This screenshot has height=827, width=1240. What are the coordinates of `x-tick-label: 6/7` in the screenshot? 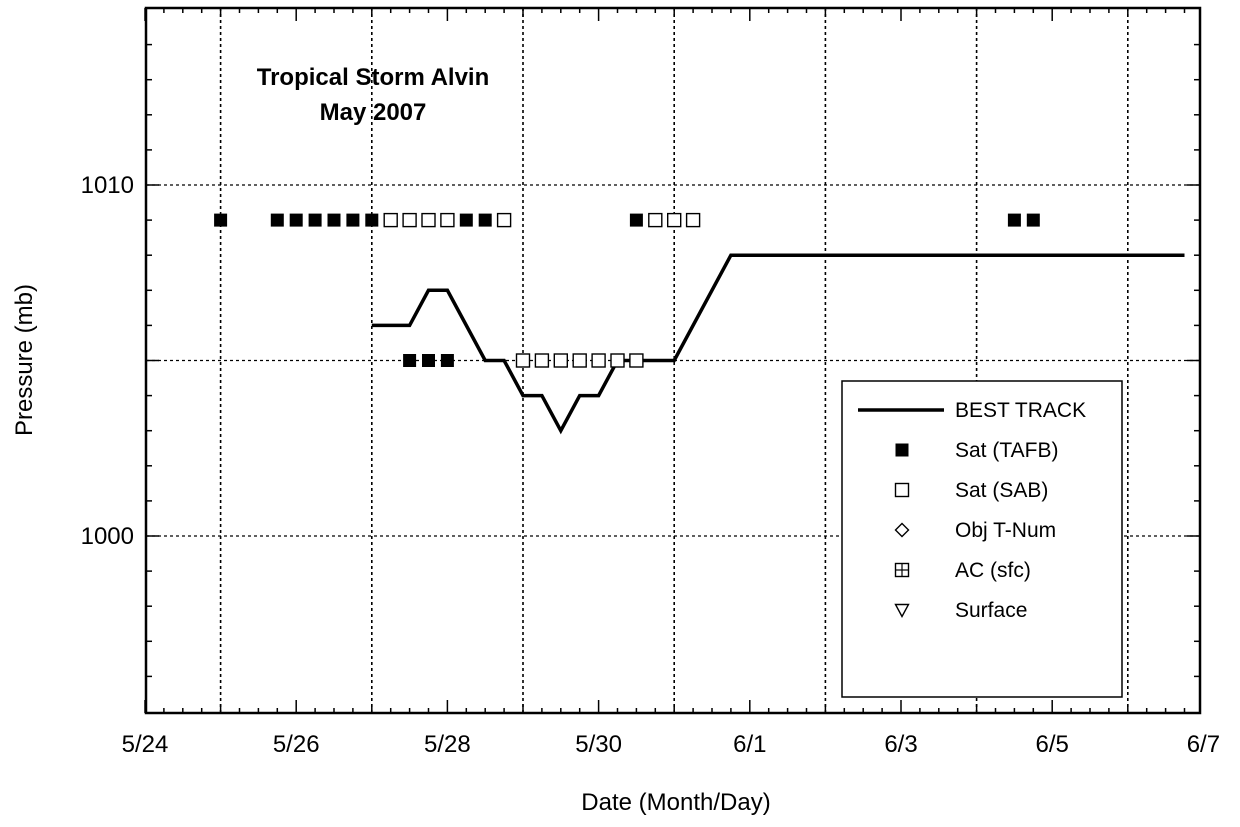 It's located at (1203, 744).